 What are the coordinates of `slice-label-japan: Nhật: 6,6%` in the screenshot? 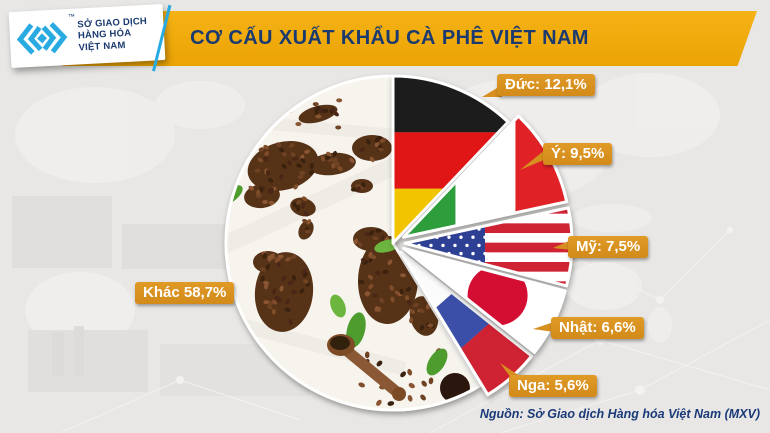 It's located at (597, 328).